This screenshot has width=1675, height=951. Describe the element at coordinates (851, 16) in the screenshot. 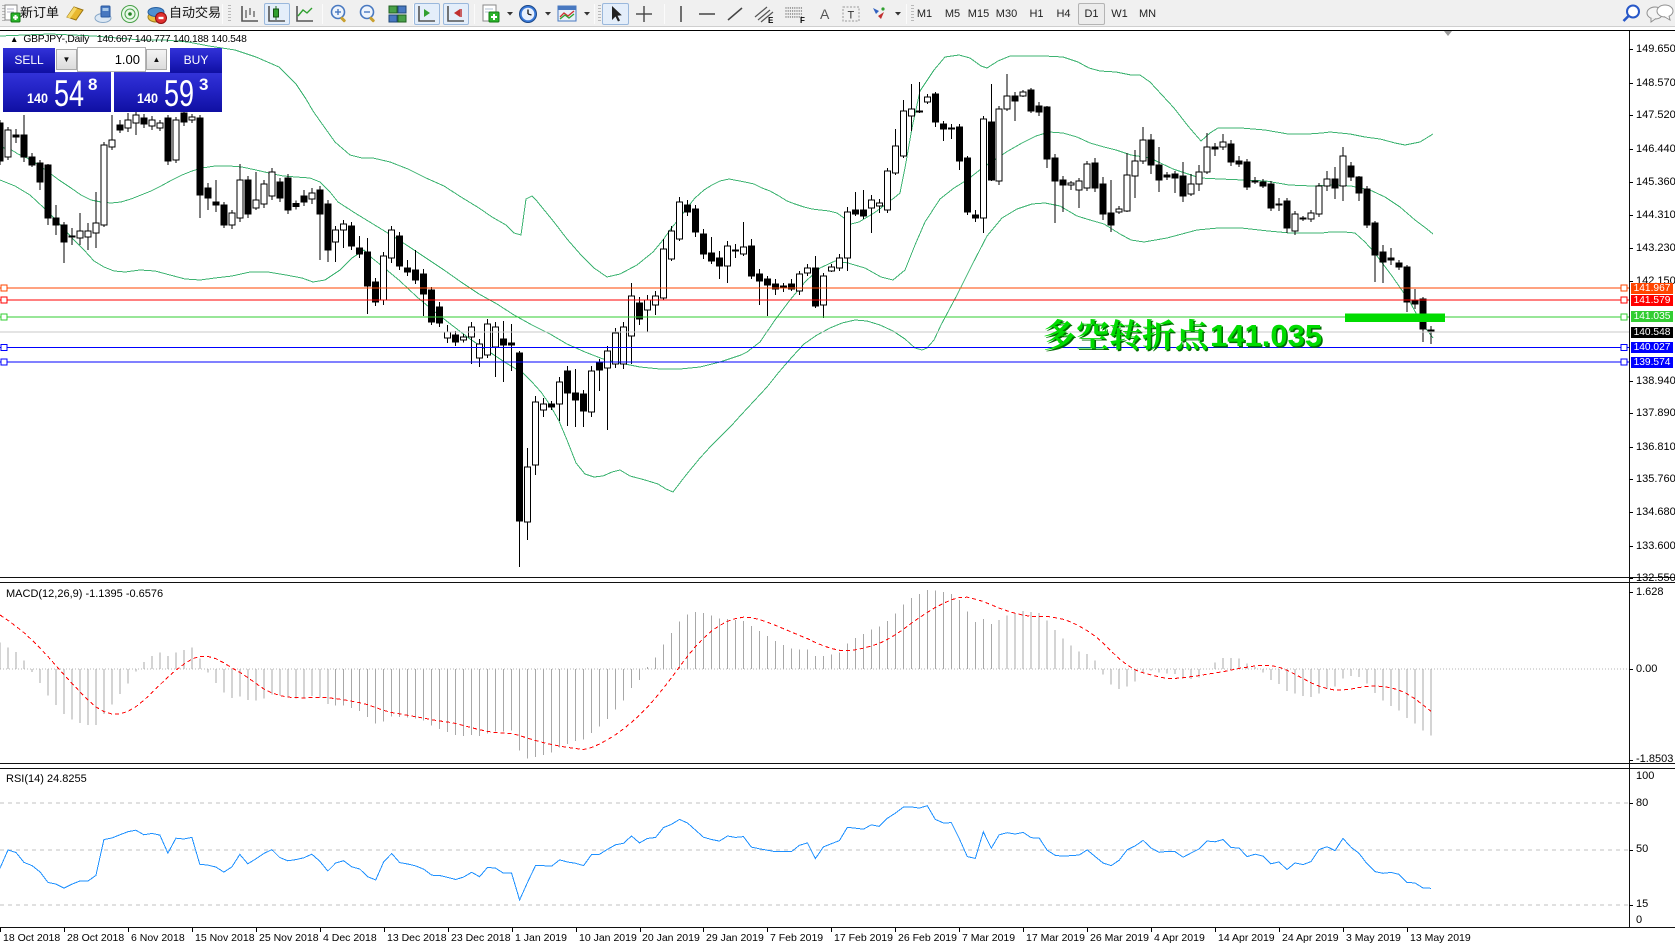

I see `svg-text: T` at that location.